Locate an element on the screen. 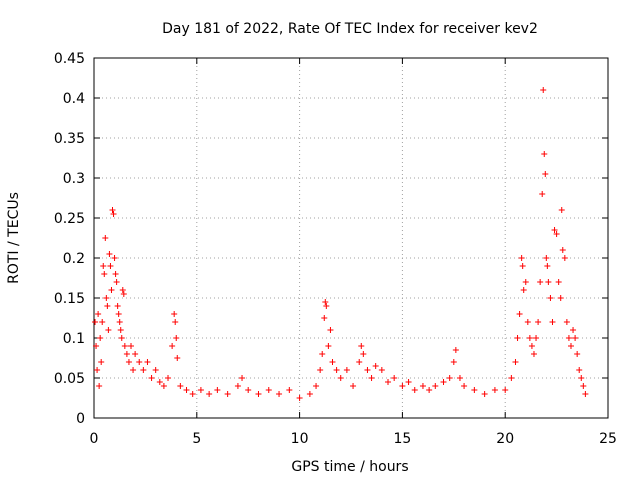  y-axis-label: ROTI / TECUs is located at coordinates (14, 238).